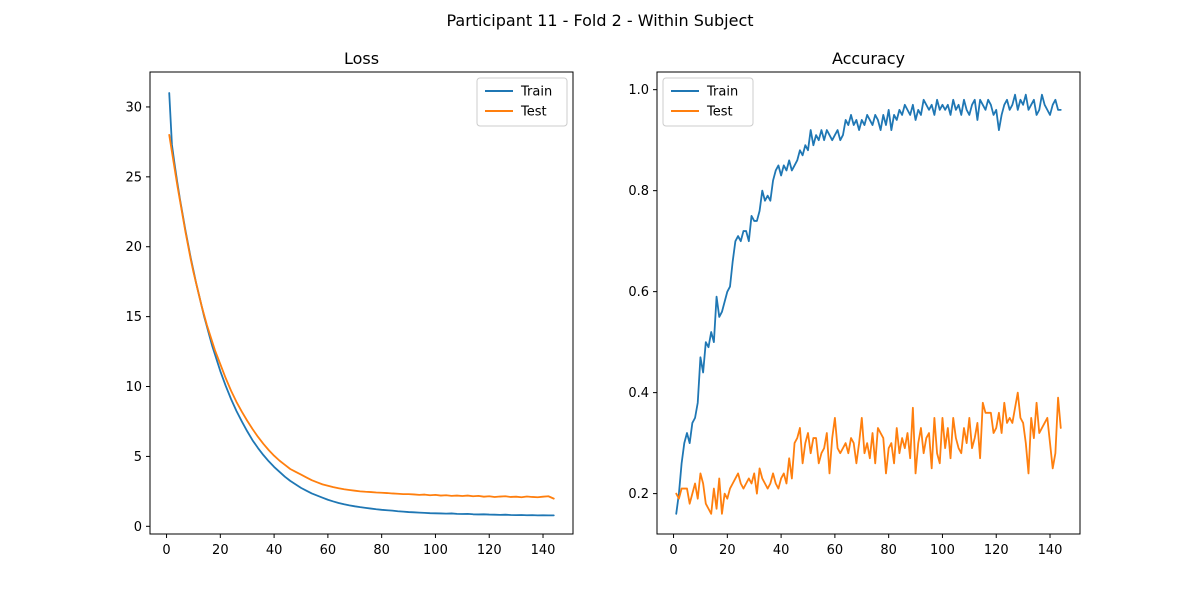  What do you see at coordinates (220, 550) in the screenshot?
I see `loss-x-tick-label: 20` at bounding box center [220, 550].